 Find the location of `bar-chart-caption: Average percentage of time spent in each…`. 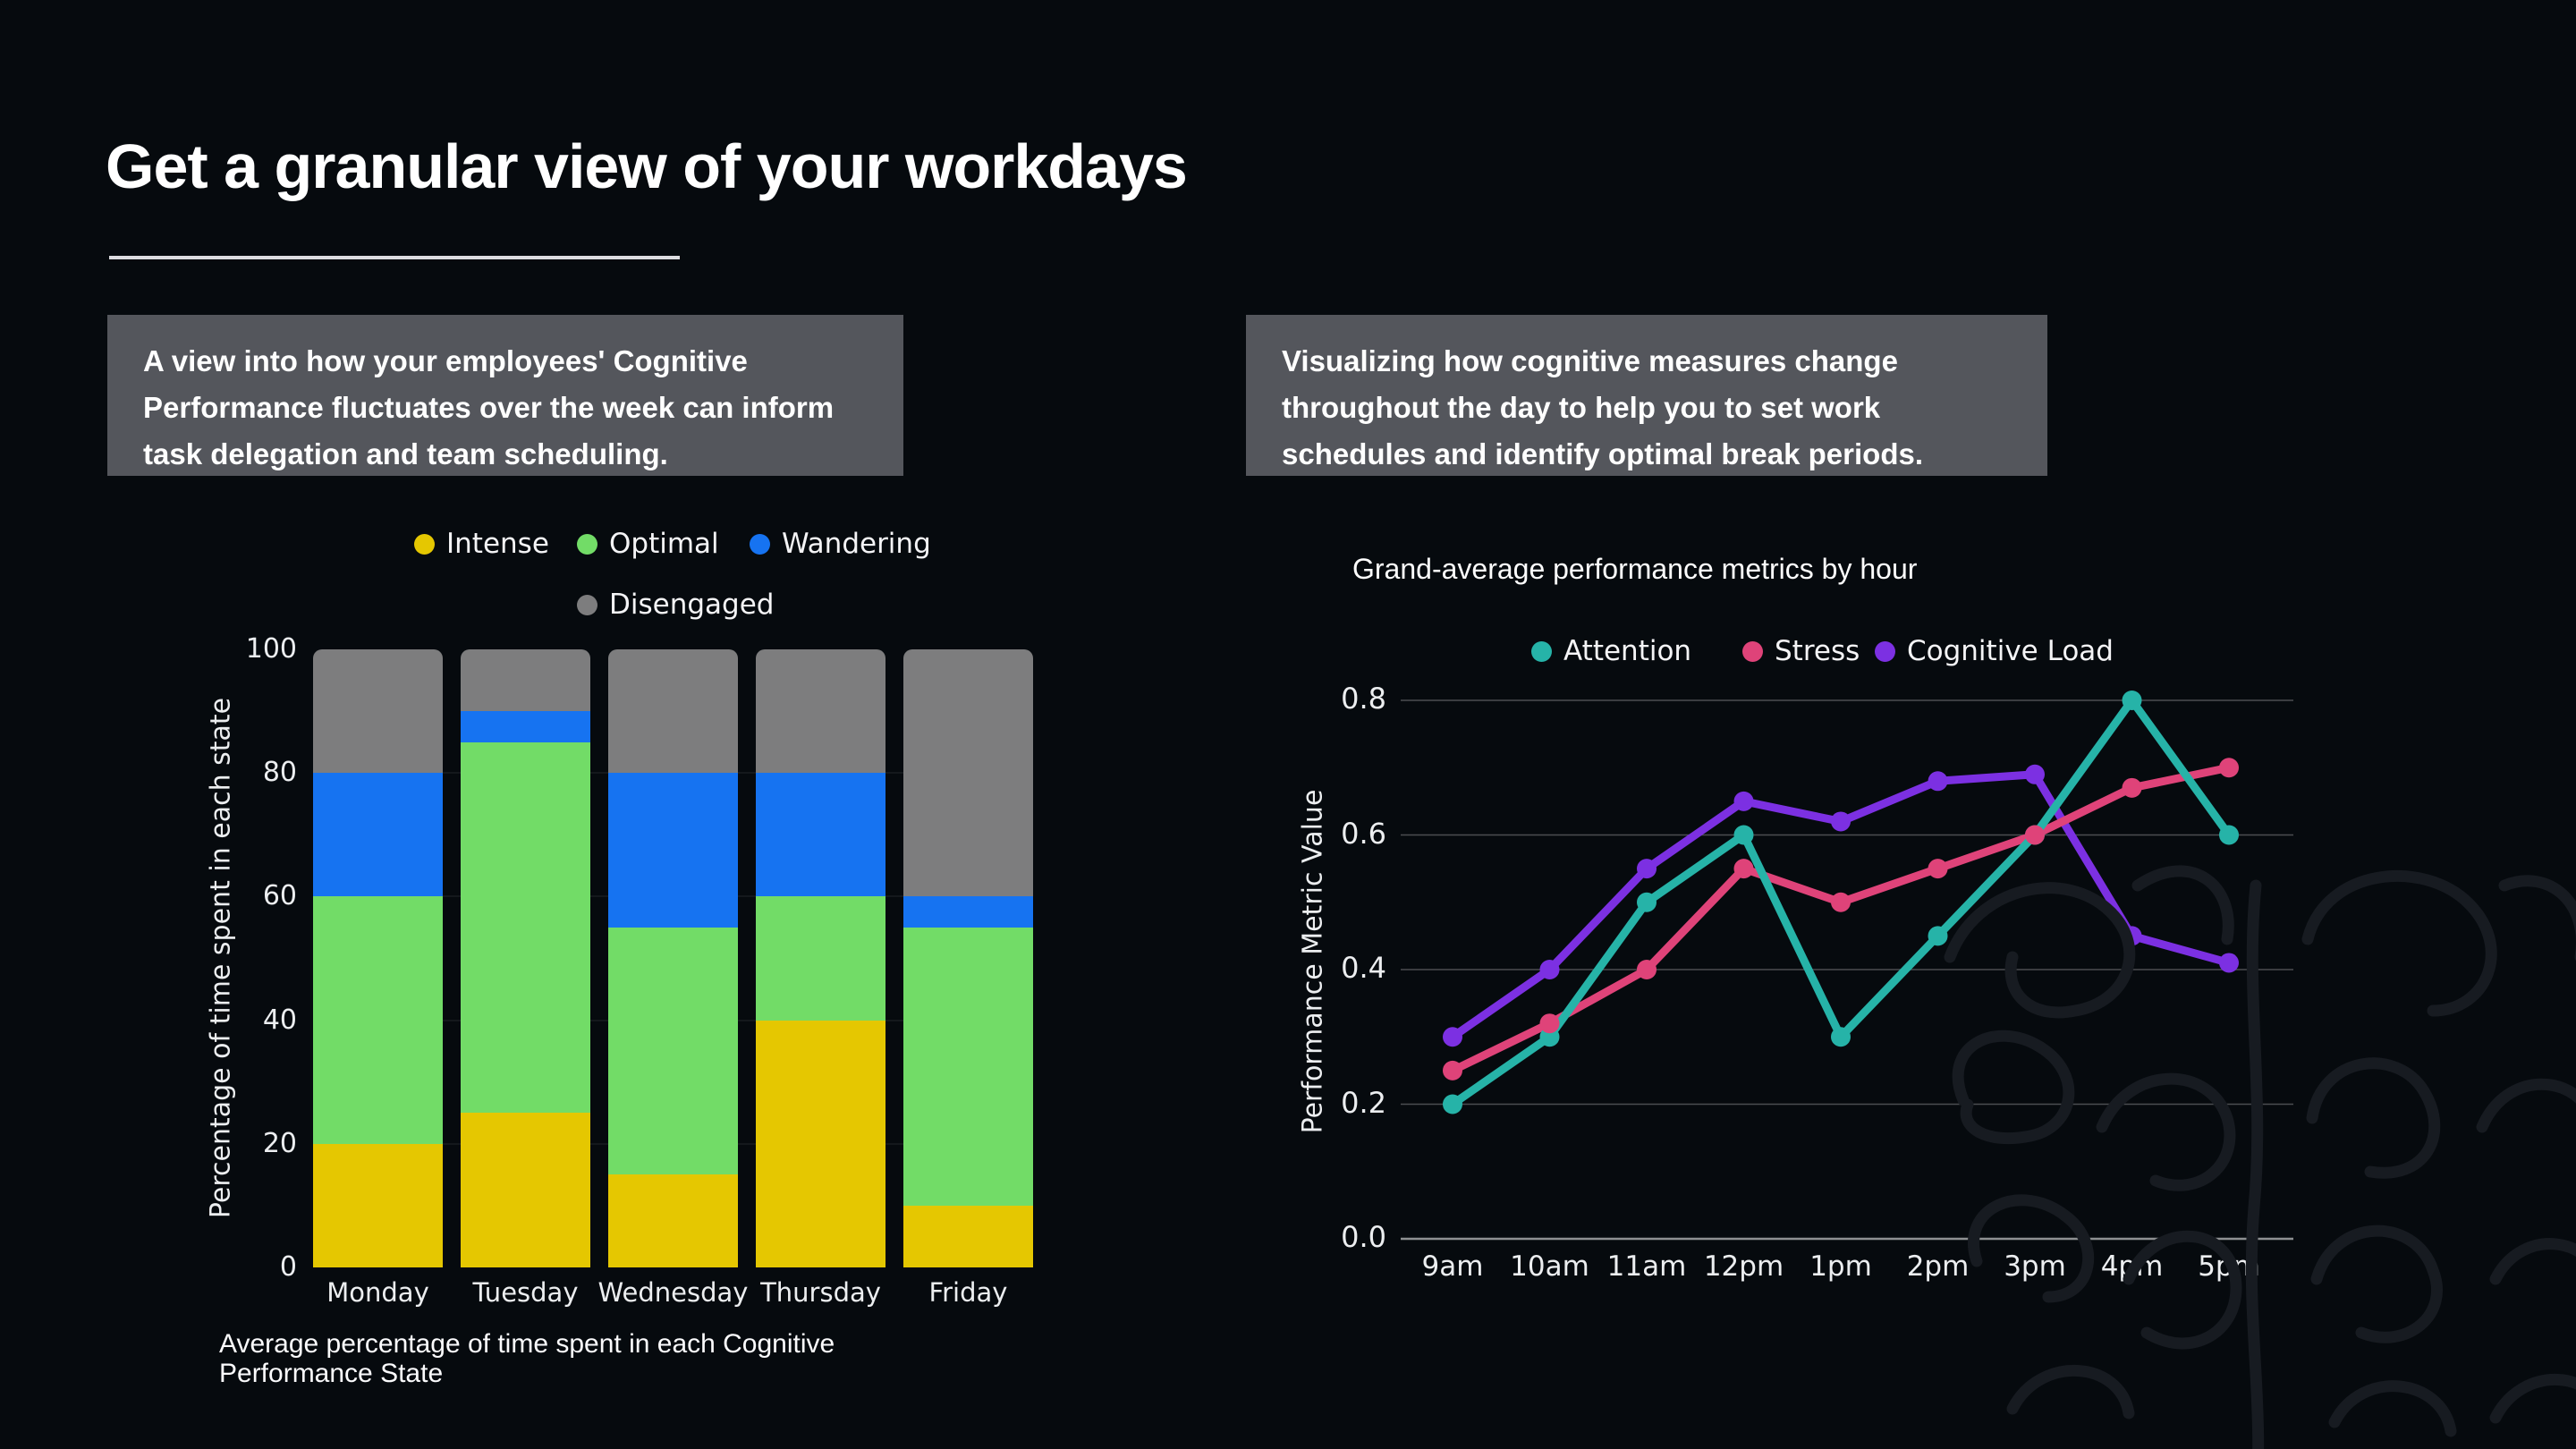

bar-chart-caption: Average percentage of time spent in each… is located at coordinates (527, 1358).